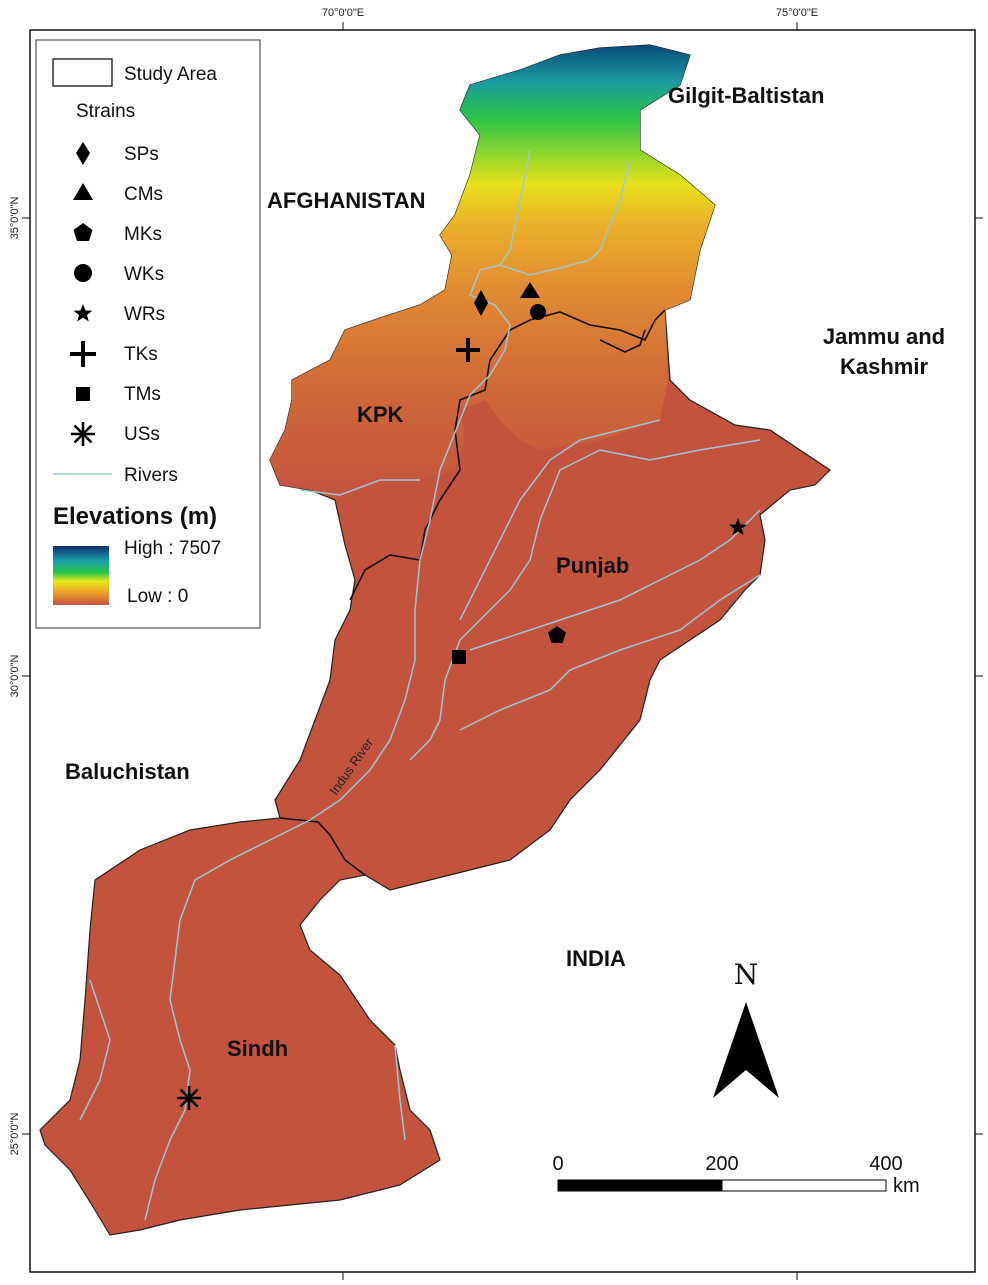 The height and width of the screenshot is (1285, 988). Describe the element at coordinates (468, 350) in the screenshot. I see `marker-tks-plus` at that location.